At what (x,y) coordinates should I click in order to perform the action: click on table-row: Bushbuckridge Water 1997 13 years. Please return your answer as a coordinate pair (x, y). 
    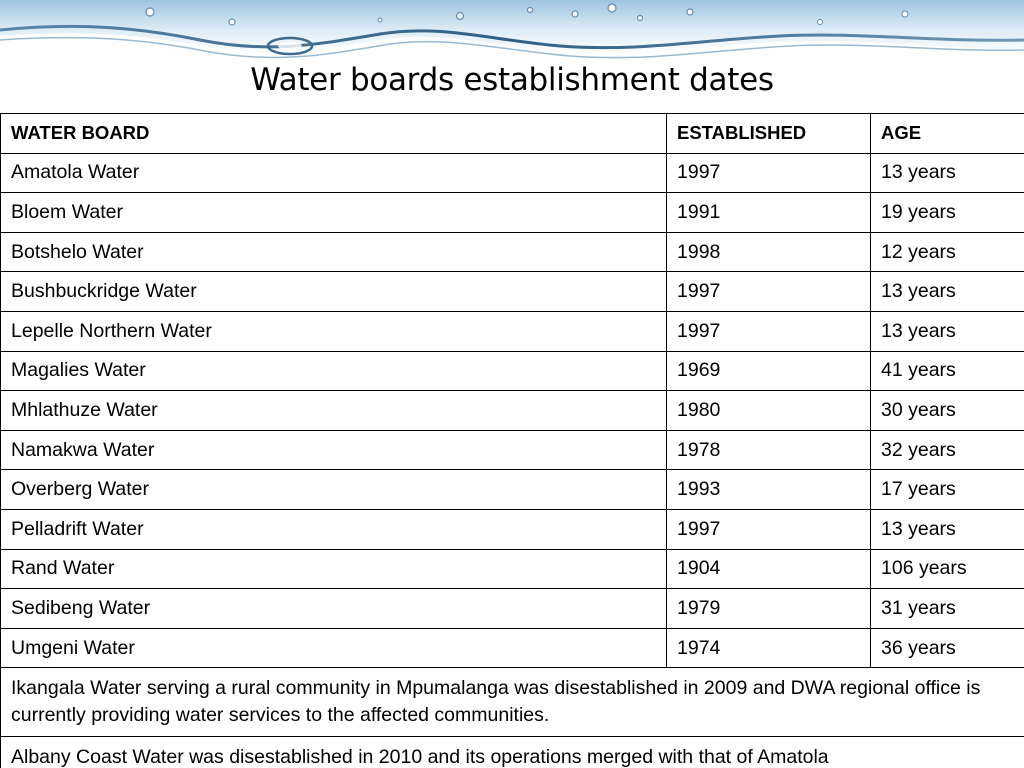
    Looking at the image, I should click on (512, 291).